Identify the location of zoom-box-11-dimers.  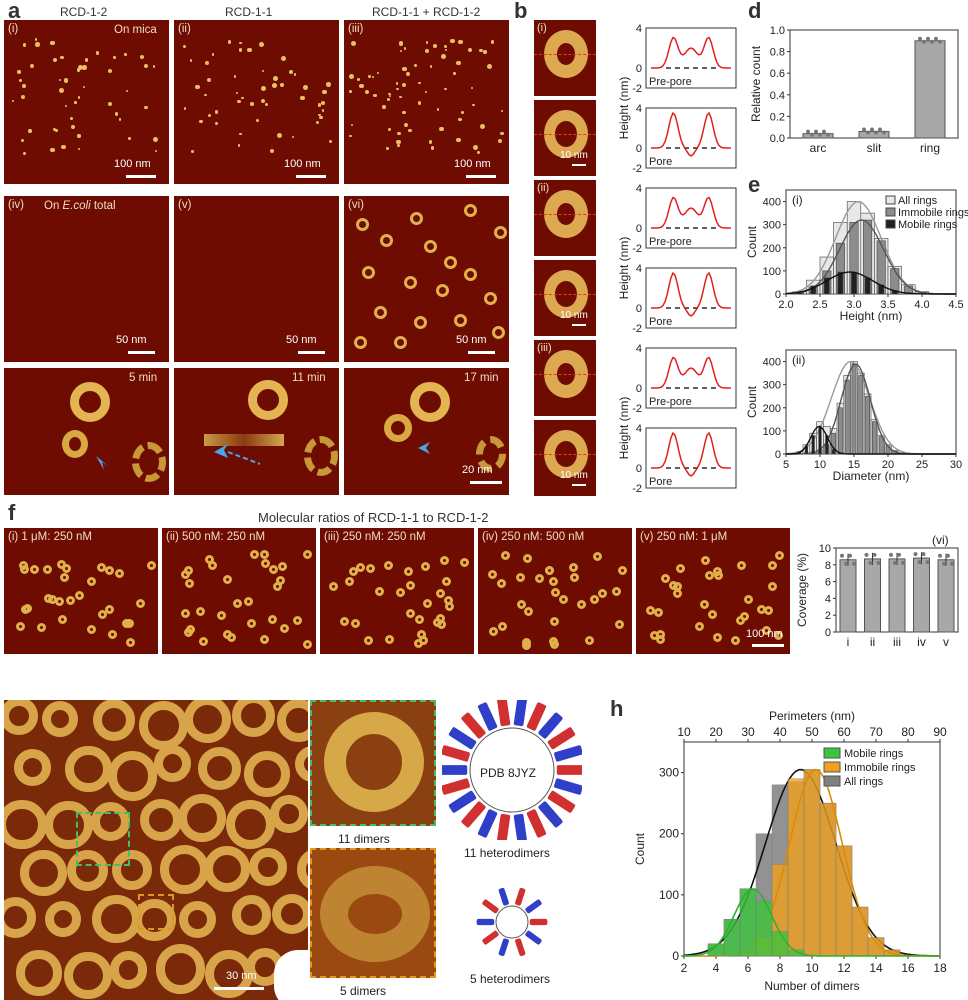
(103, 839).